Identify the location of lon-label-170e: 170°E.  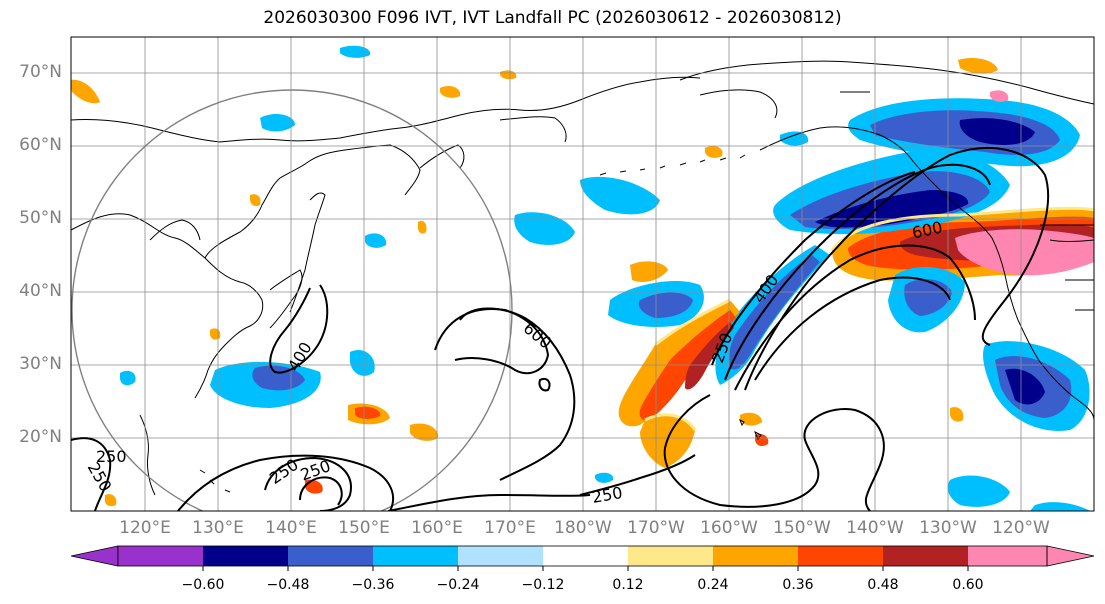
(510, 528).